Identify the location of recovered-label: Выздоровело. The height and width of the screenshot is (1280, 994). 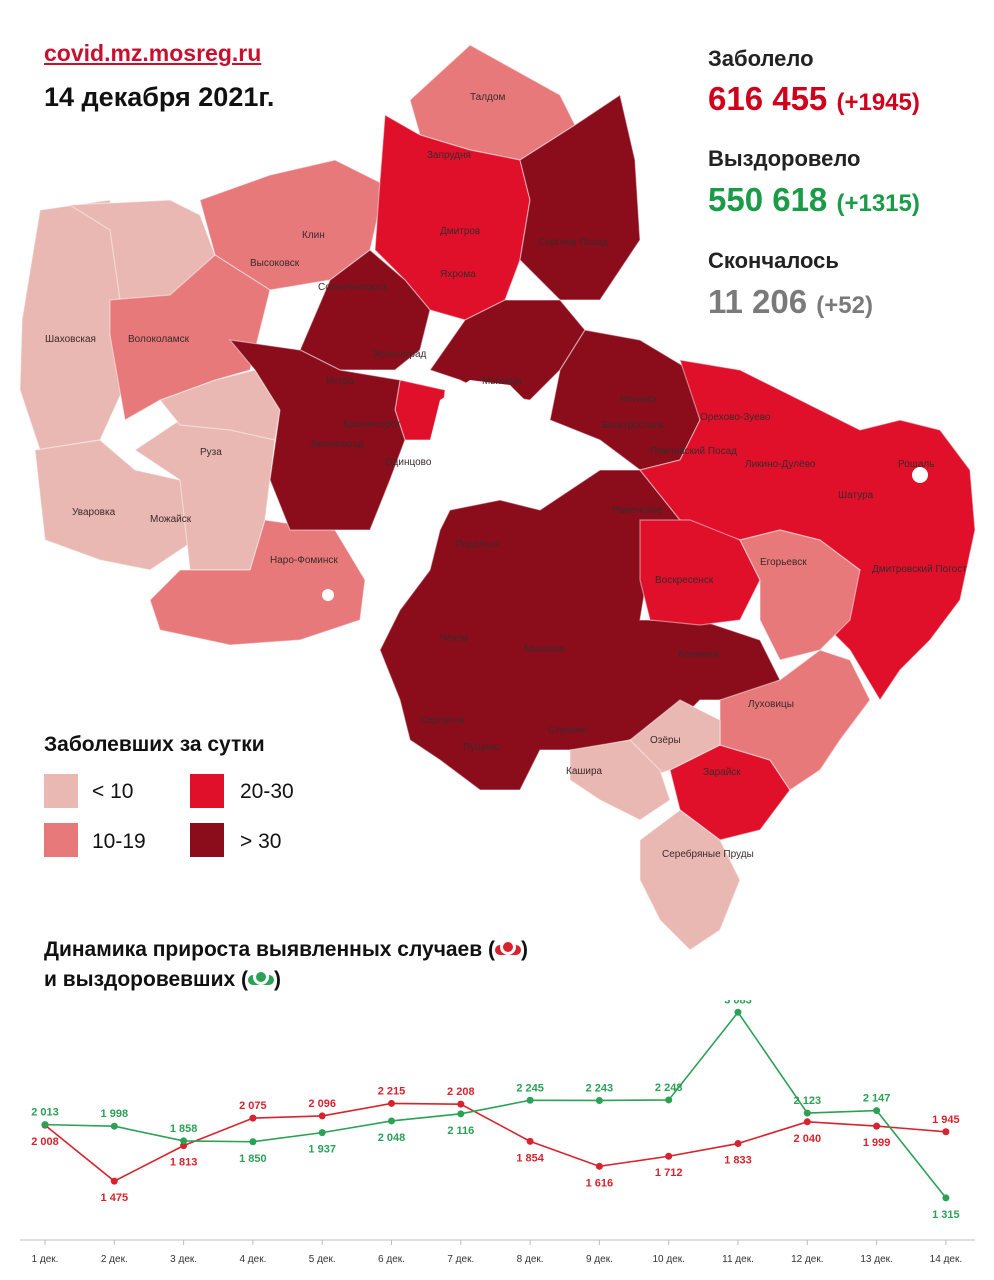
(784, 158).